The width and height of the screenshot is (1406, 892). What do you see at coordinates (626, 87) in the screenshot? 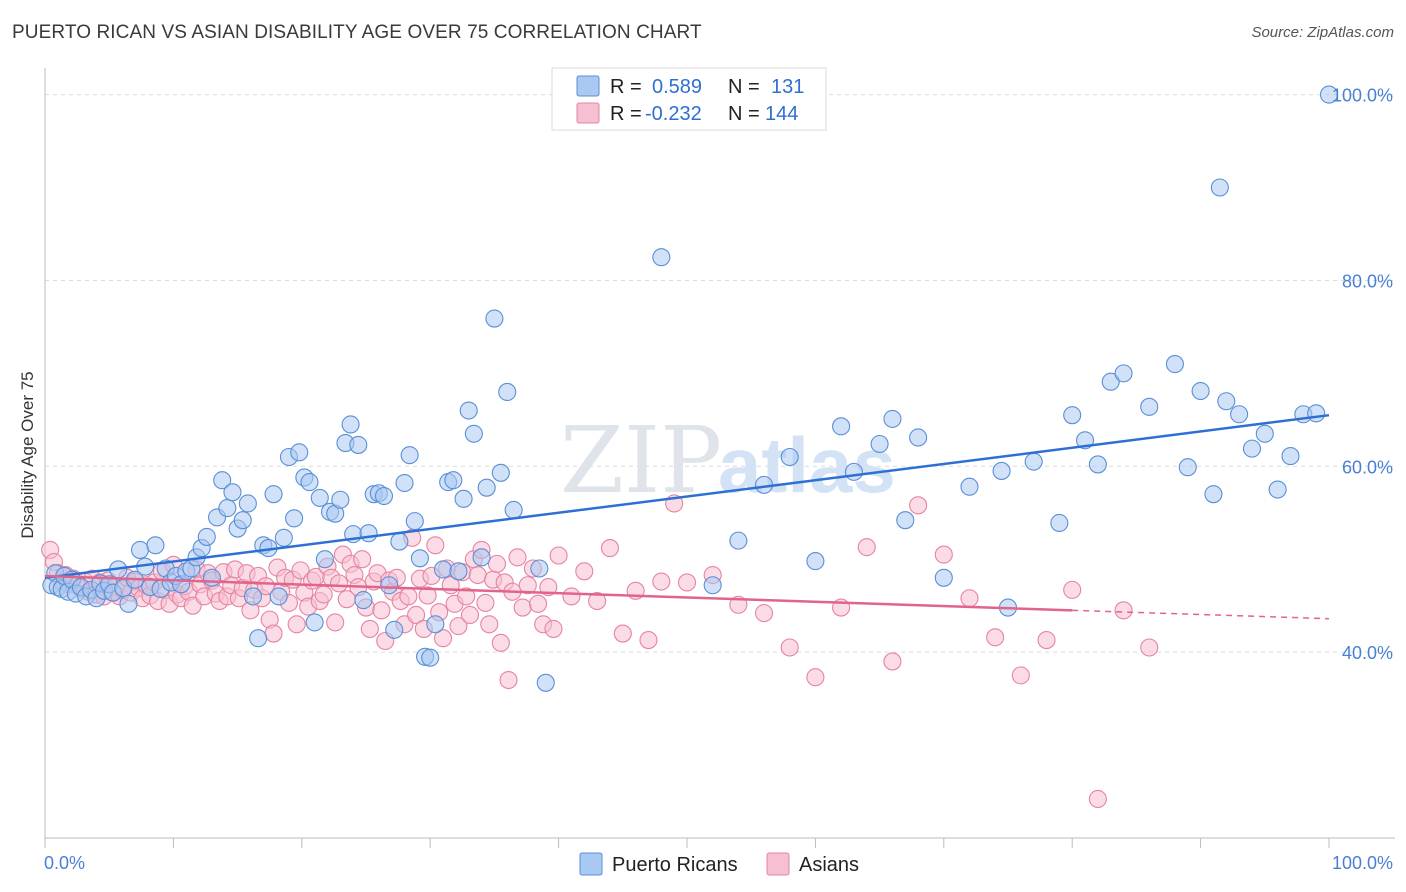
I see `legend-r-label: R =` at bounding box center [626, 87].